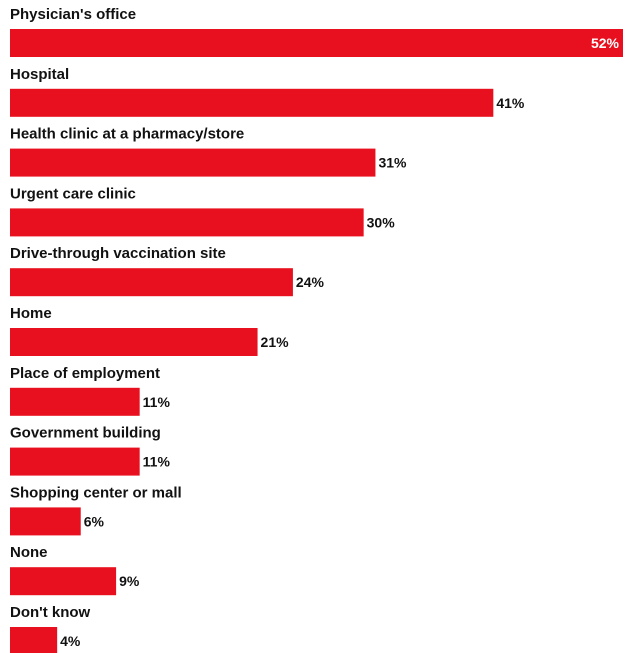  What do you see at coordinates (50, 612) in the screenshot?
I see `category-label-10: Don't know` at bounding box center [50, 612].